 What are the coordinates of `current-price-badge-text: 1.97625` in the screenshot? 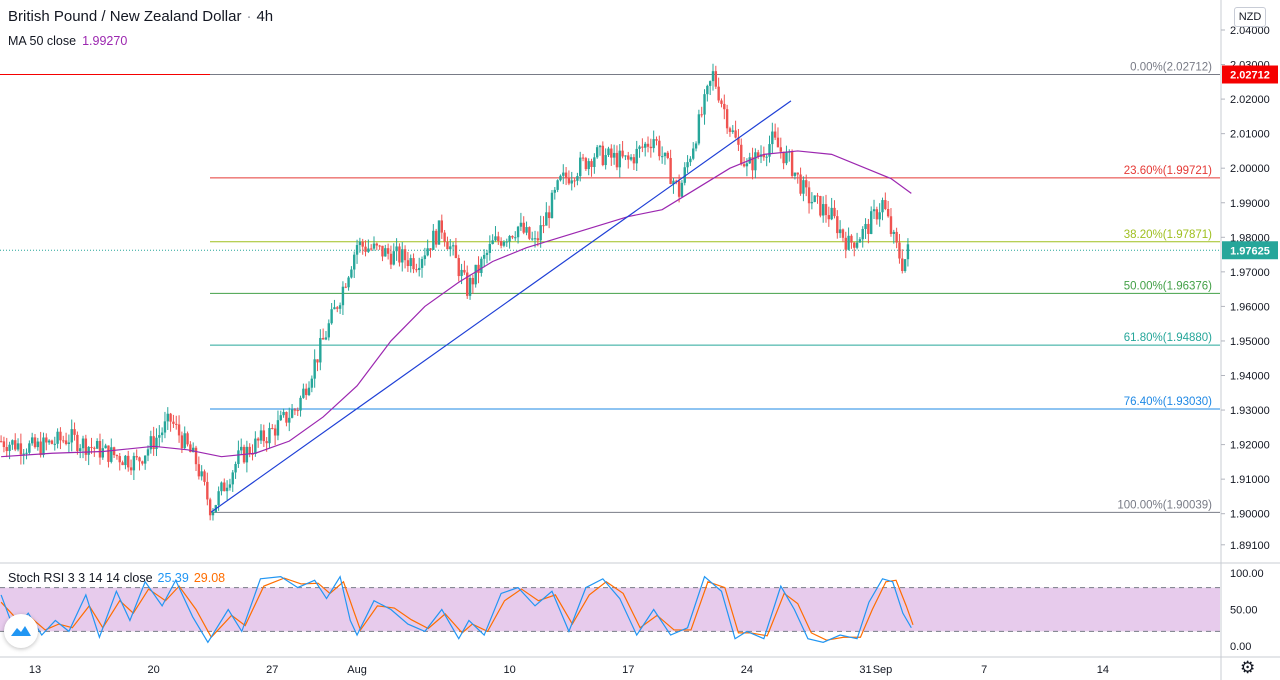 It's located at (1250, 251).